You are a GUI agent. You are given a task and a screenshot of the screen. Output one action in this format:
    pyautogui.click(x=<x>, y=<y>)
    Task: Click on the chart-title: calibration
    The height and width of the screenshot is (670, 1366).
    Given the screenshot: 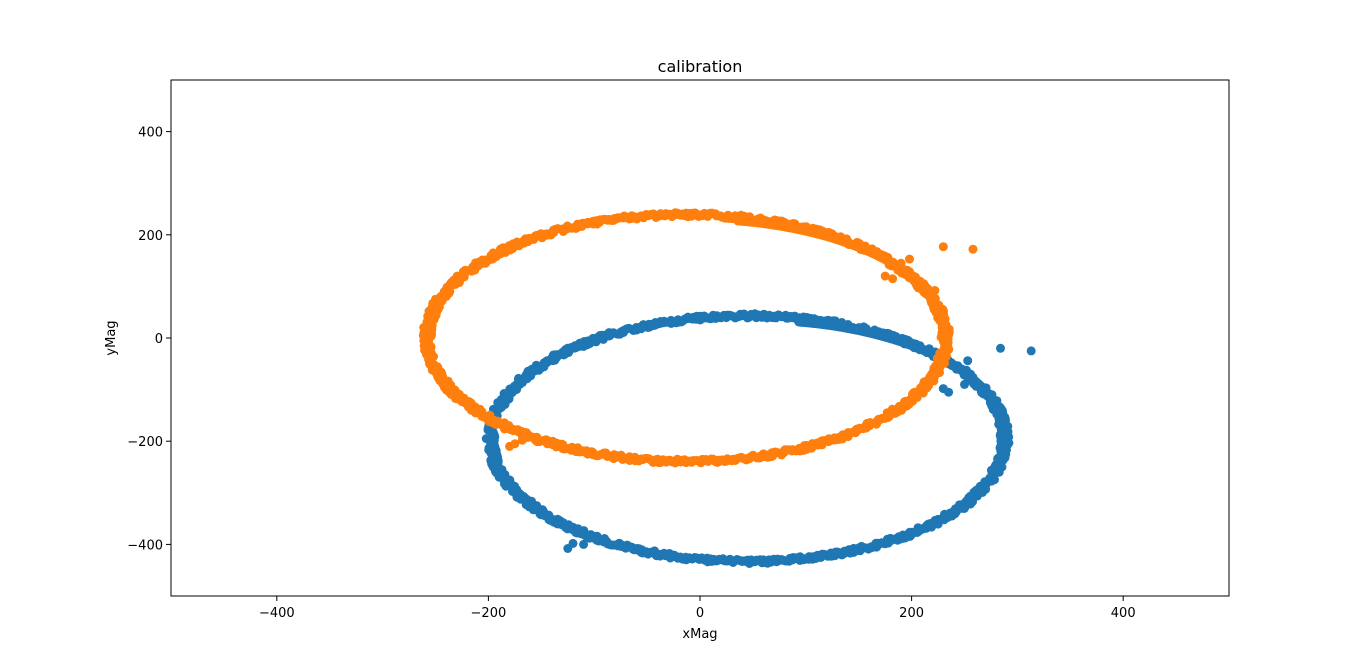 What is the action you would take?
    pyautogui.click(x=700, y=66)
    